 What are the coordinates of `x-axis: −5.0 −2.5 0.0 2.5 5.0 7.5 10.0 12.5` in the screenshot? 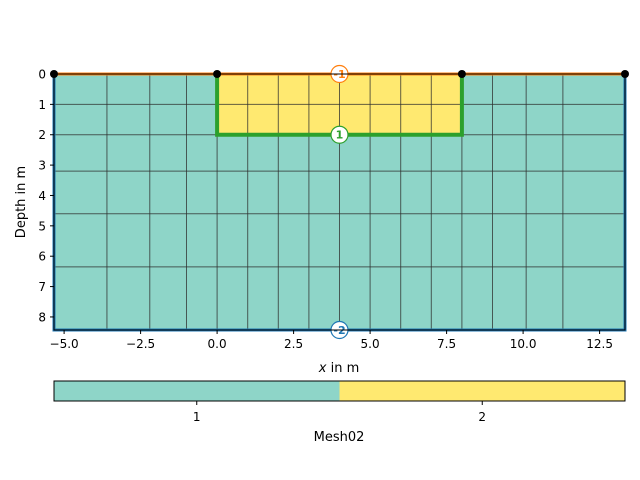 It's located at (331, 340).